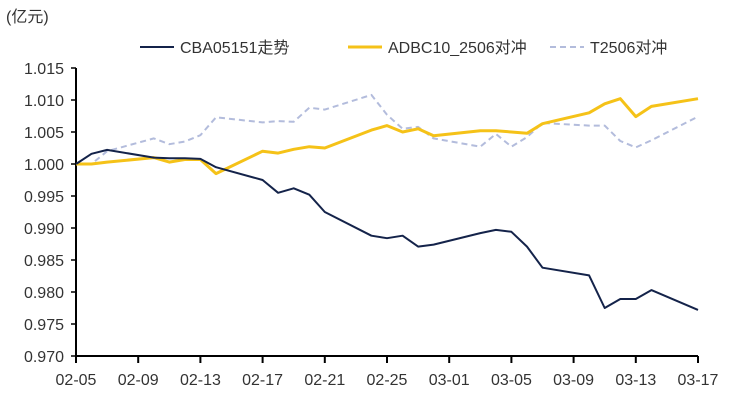 This screenshot has height=407, width=734. What do you see at coordinates (27, 17) in the screenshot?
I see `unit-label: (亿元)` at bounding box center [27, 17].